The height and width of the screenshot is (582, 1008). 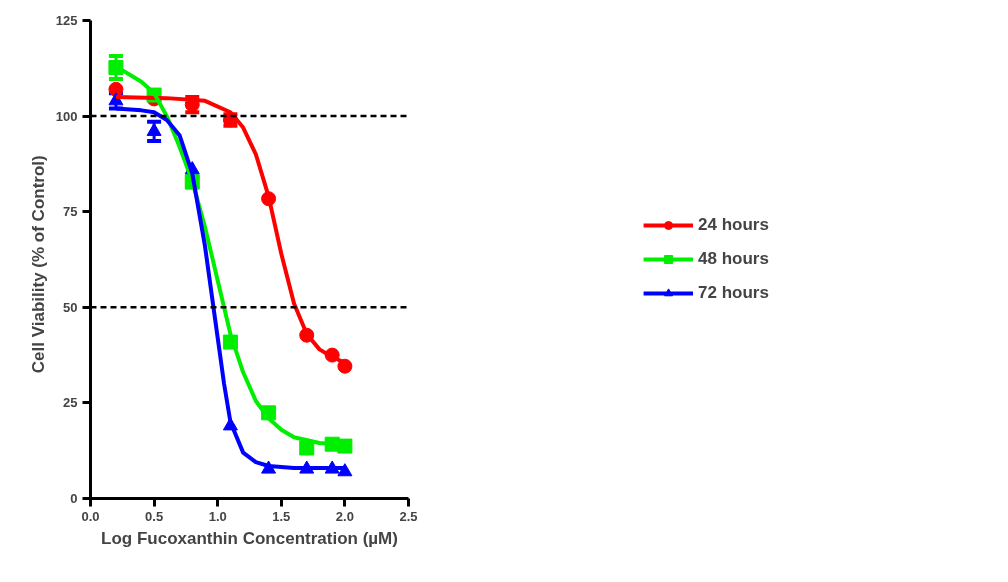 I want to click on legend-label: 72 hours, so click(x=733, y=293).